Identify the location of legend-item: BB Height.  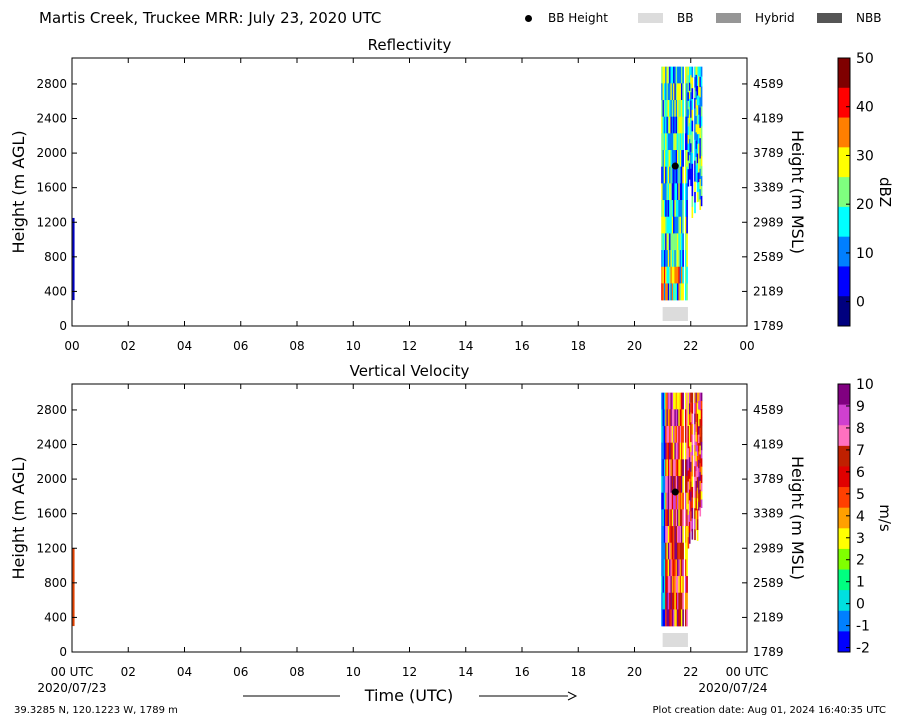
(564, 18).